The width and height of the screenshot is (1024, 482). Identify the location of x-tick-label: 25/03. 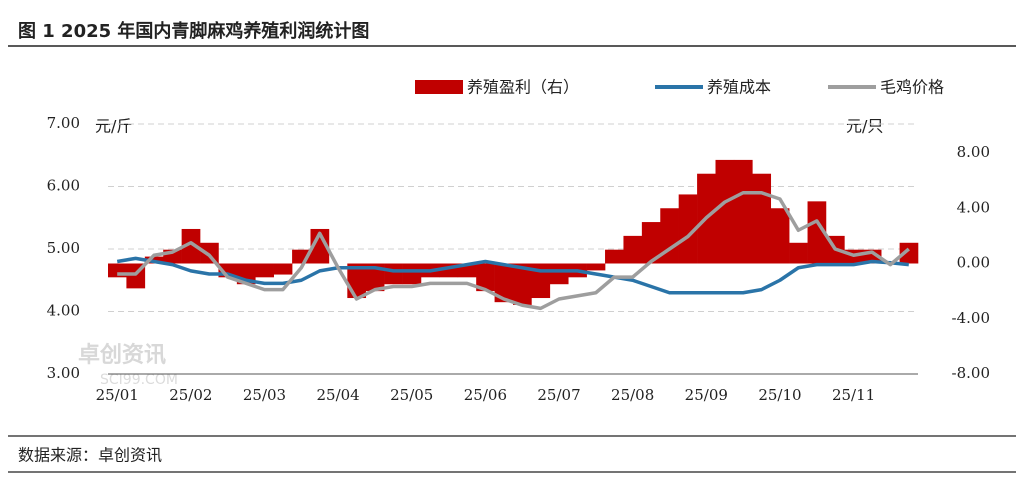
(264, 395).